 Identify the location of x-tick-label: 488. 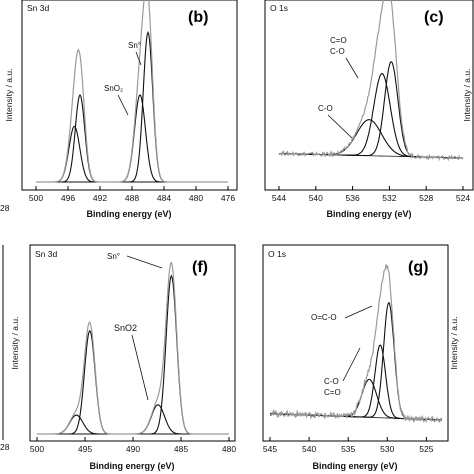
(132, 198).